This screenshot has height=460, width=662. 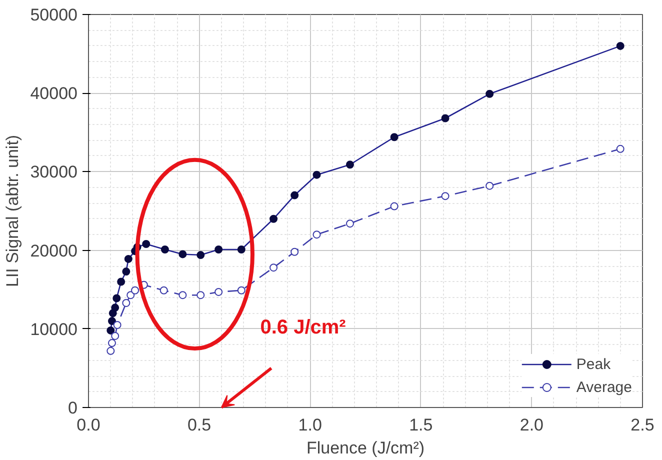 I want to click on x-tick-label: 0.0, so click(x=88, y=425).